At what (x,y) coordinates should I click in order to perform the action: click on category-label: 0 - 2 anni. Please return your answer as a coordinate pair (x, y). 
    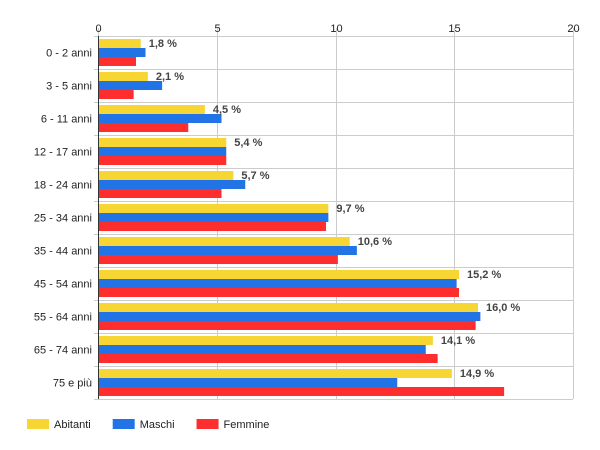
    Looking at the image, I should click on (69, 54).